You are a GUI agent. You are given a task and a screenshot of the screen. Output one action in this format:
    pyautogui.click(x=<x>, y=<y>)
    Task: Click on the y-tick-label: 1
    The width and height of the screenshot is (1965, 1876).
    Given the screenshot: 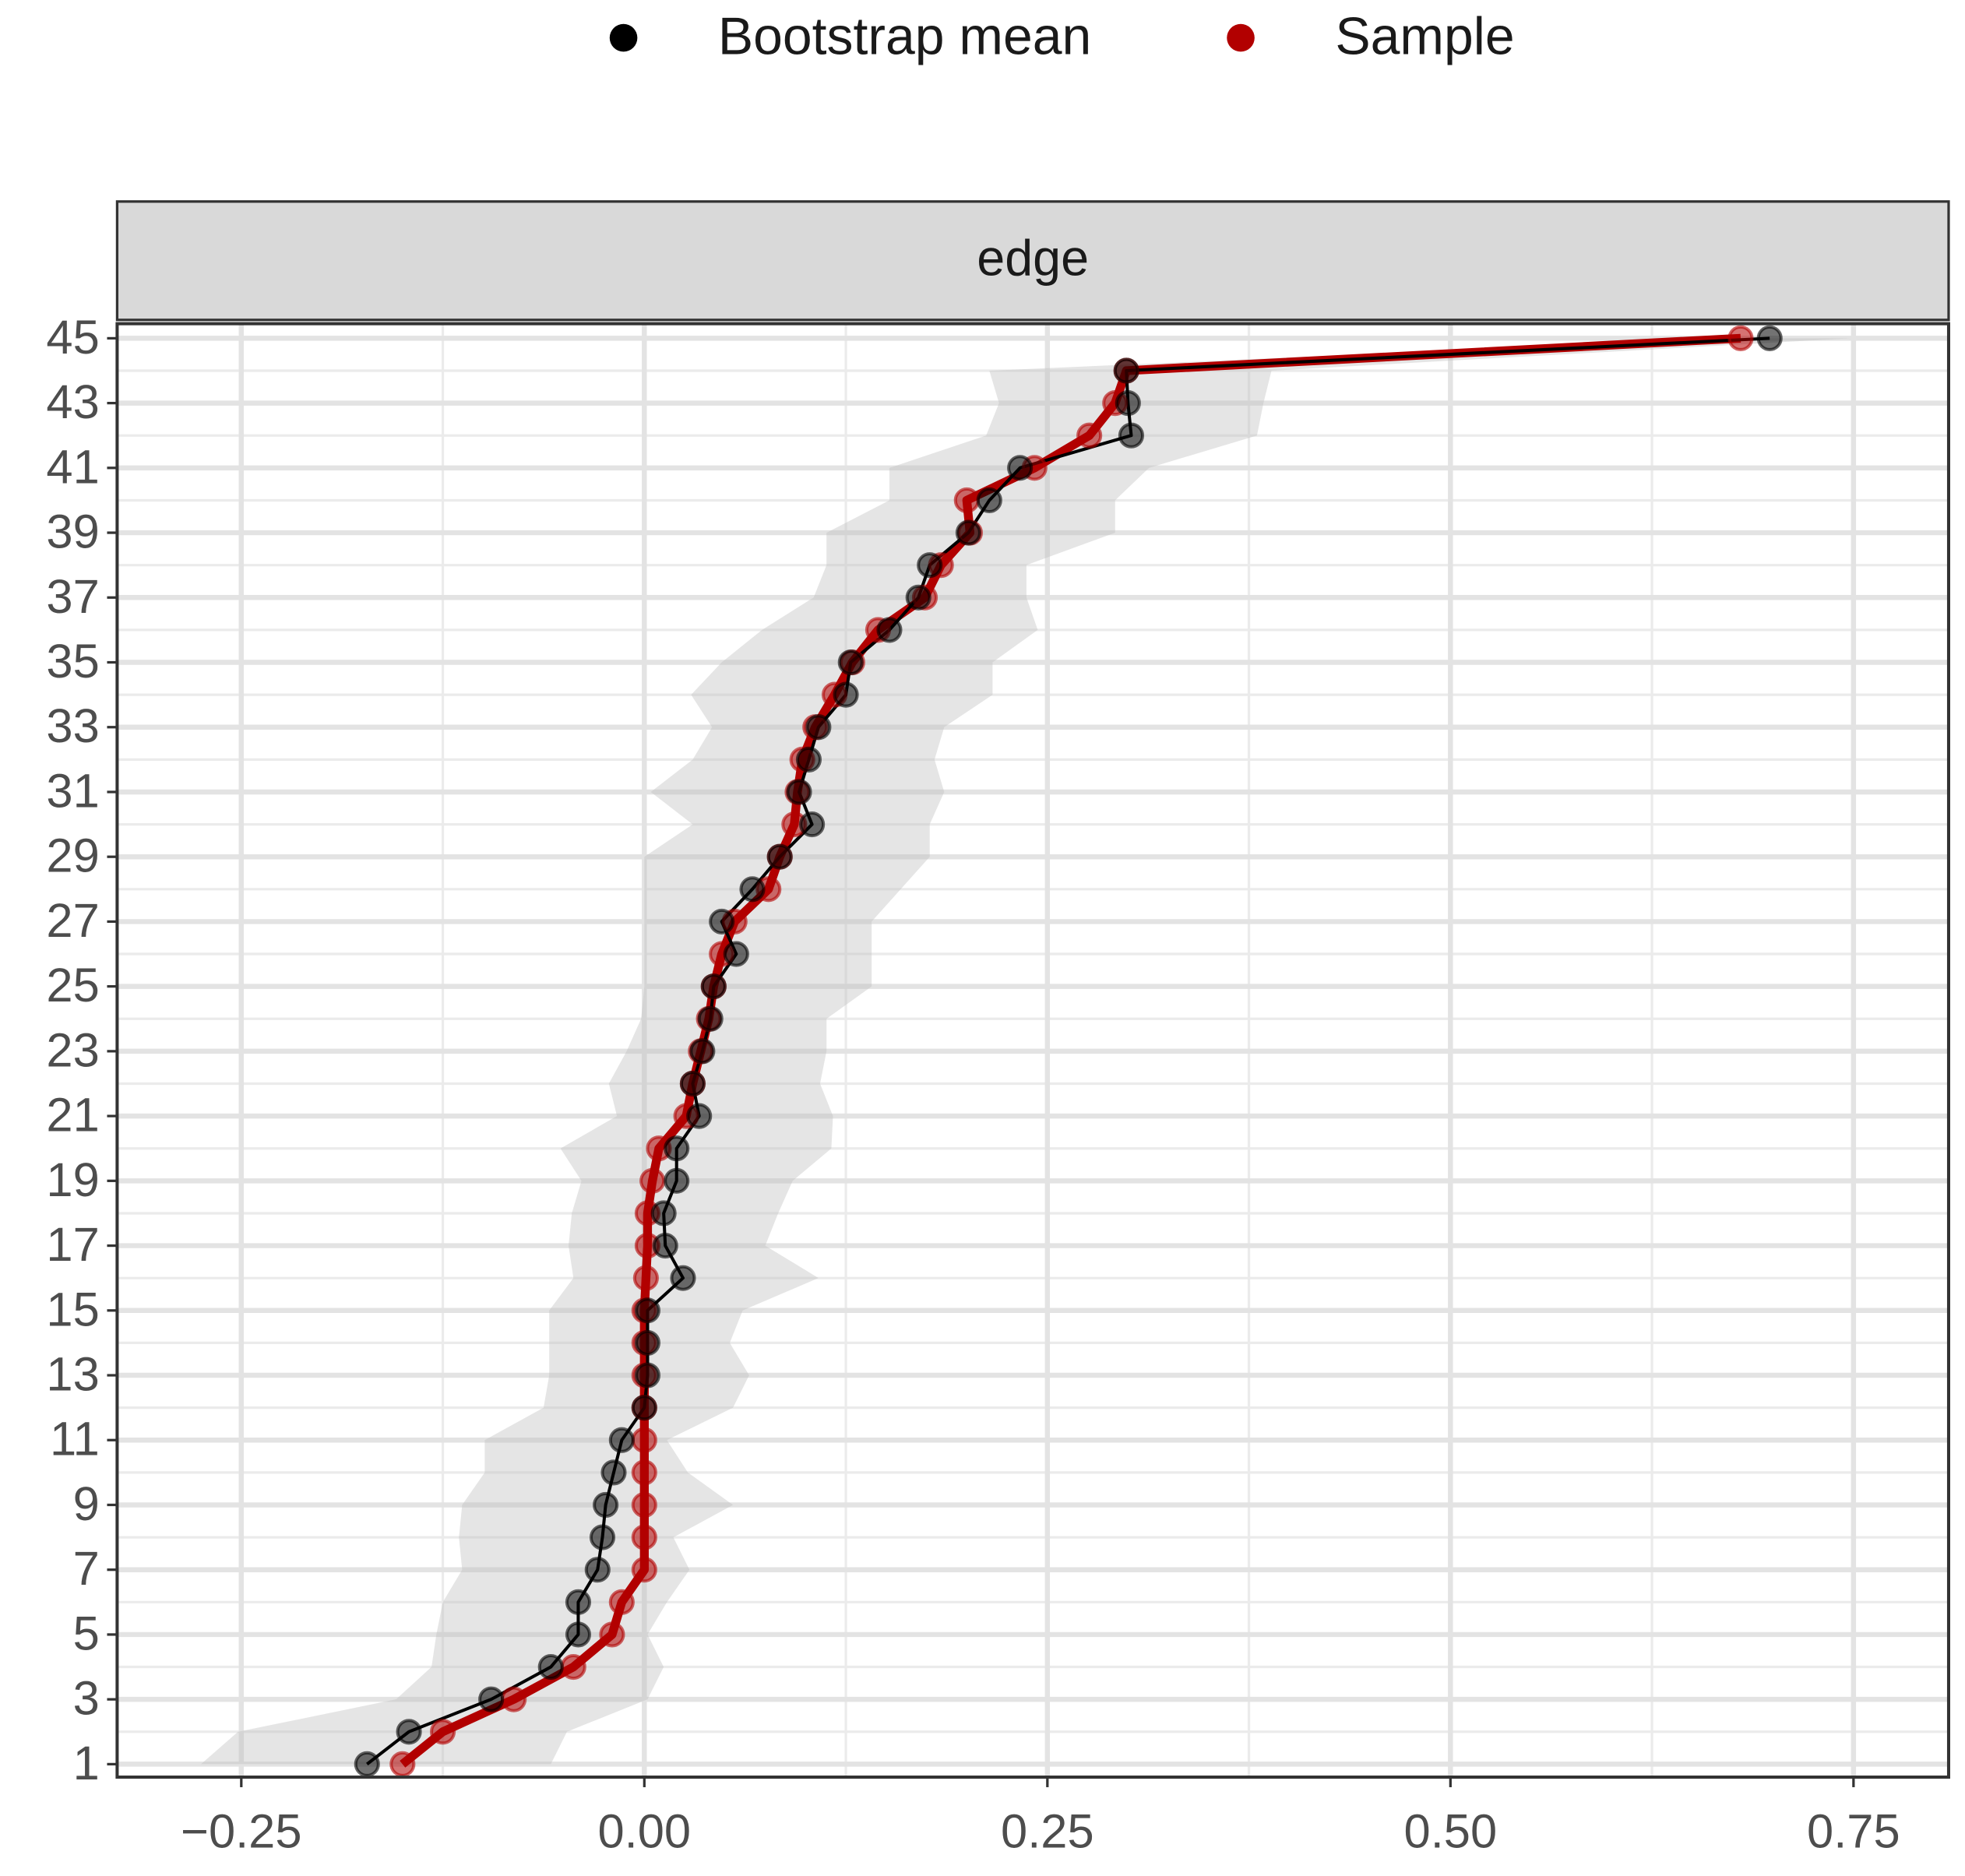 What is the action you would take?
    pyautogui.click(x=86, y=1763)
    